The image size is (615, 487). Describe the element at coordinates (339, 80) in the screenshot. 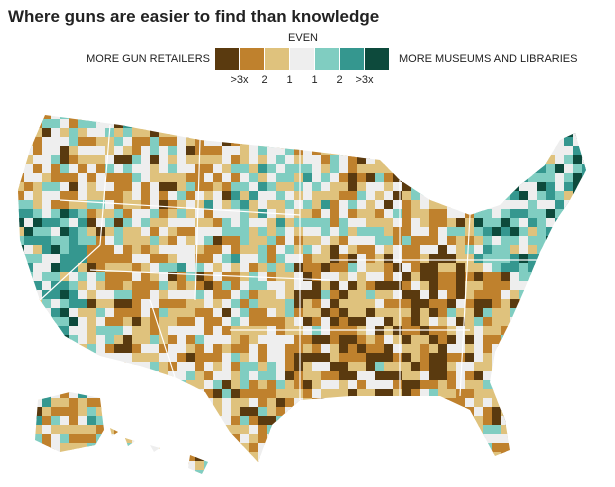

I see `legend-tick-label: 2` at that location.